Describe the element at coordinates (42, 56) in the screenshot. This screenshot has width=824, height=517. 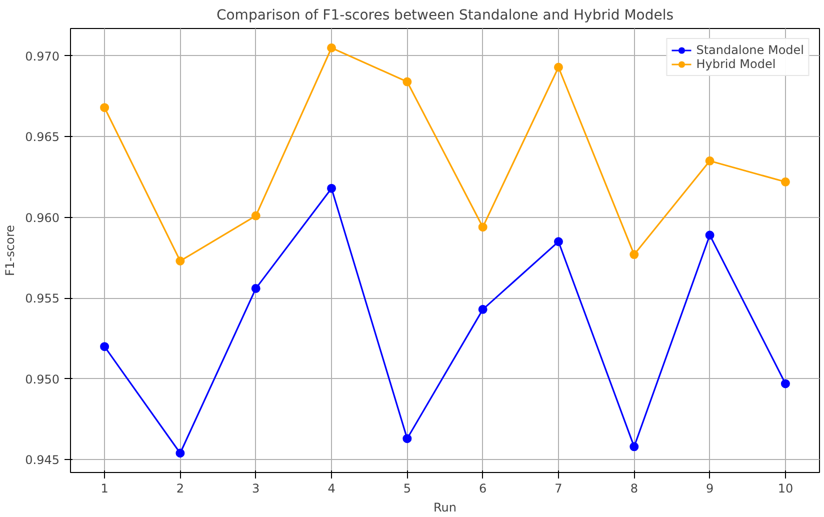
I see `y-tick-label: 0.970` at that location.